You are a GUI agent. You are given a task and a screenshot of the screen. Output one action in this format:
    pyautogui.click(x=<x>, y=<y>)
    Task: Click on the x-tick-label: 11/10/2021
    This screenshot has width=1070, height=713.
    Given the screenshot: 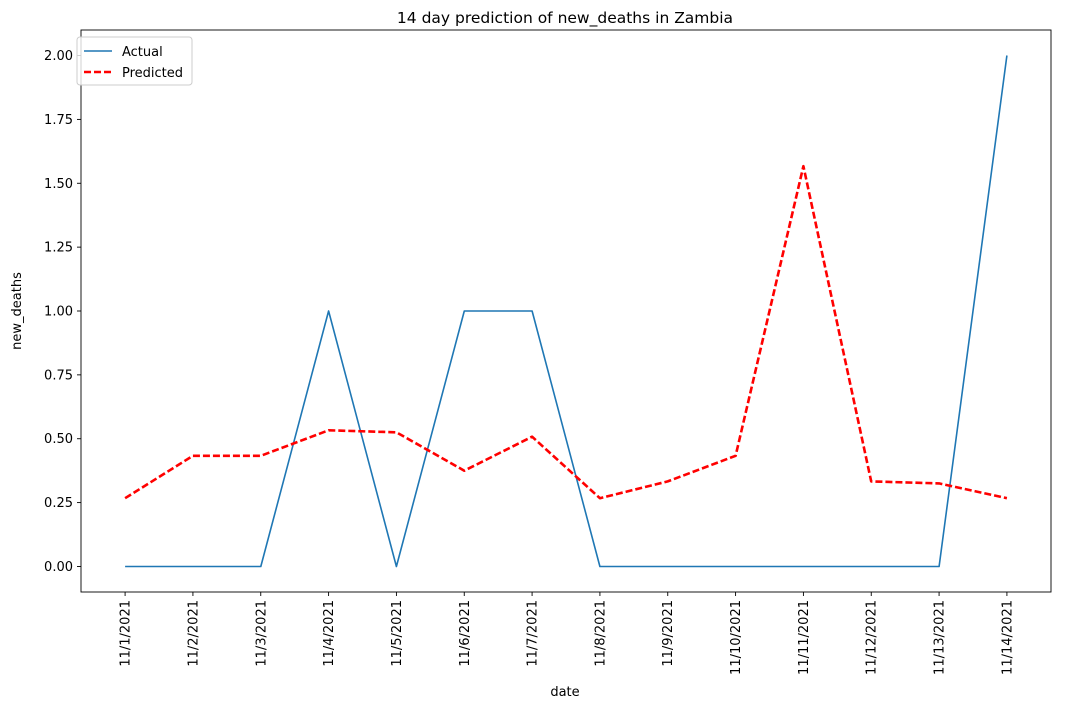 What is the action you would take?
    pyautogui.click(x=736, y=637)
    